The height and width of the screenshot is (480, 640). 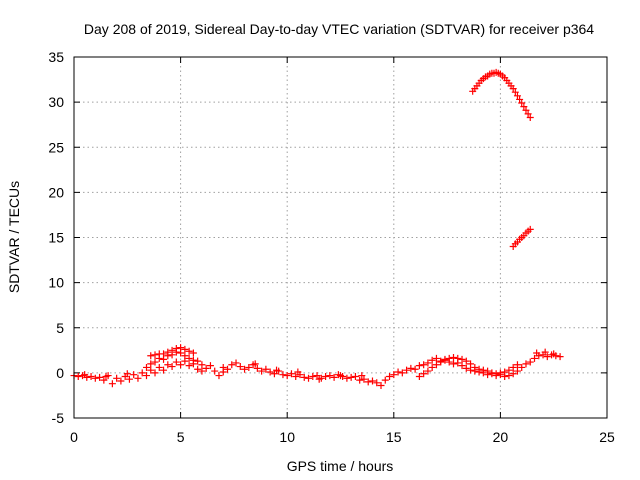 I want to click on y-axis-label: SDTVAR / TECUs, so click(x=14, y=237).